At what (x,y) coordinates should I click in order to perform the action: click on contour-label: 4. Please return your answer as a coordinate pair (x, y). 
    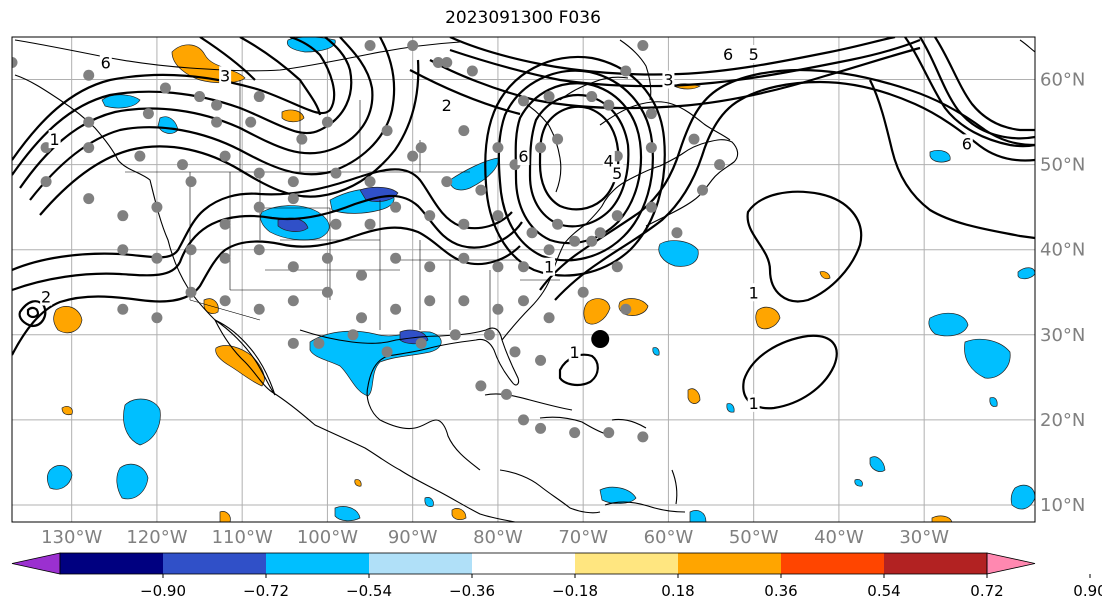
    Looking at the image, I should click on (609, 160).